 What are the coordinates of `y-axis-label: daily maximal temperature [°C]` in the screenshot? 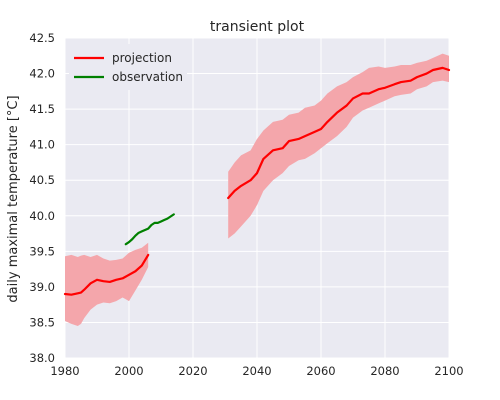 It's located at (13, 198).